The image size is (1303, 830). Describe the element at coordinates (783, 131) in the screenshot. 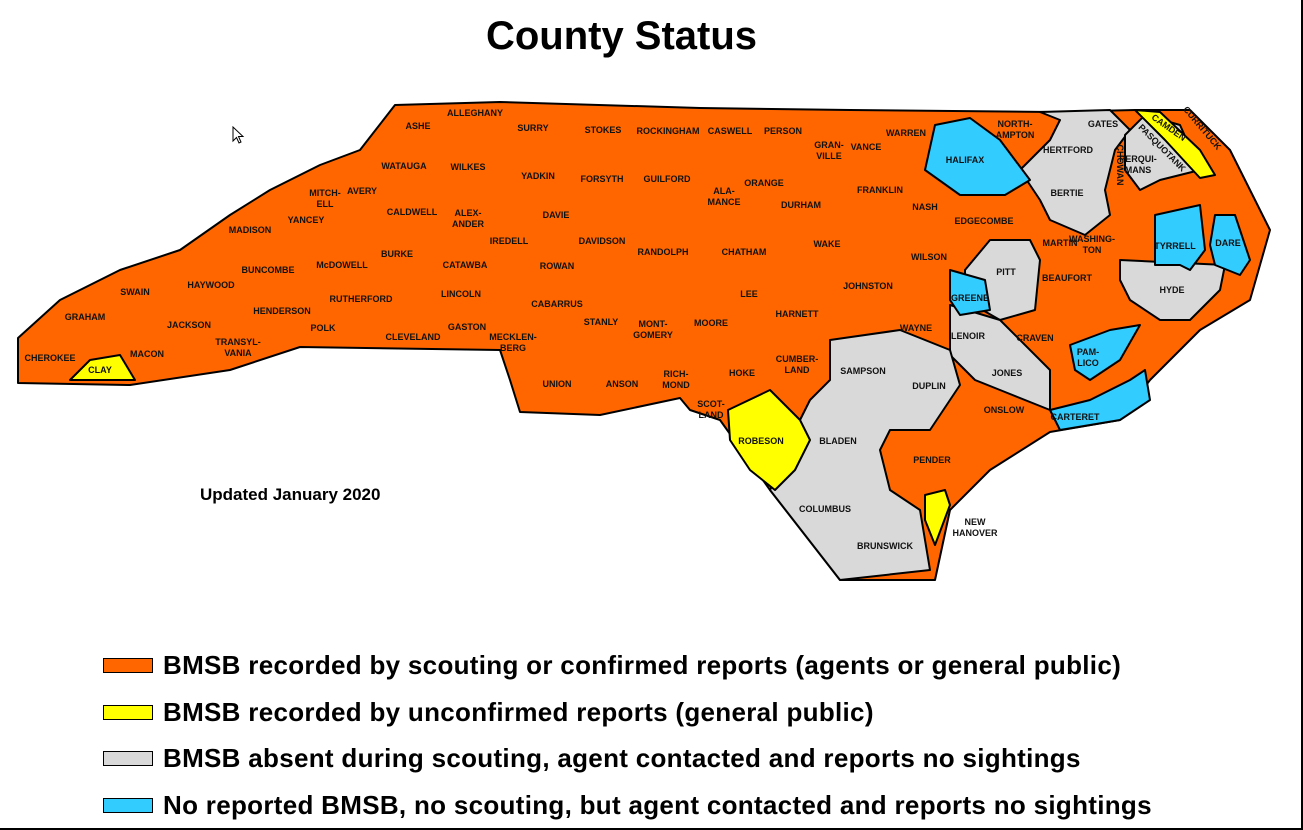

I see `county-label: PERSON` at that location.